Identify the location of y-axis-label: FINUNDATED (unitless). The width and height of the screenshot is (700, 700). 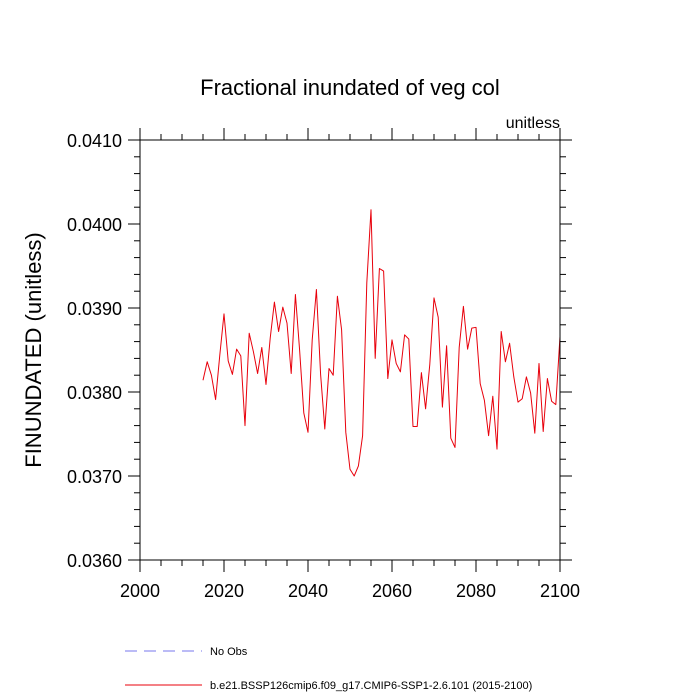
(33, 350).